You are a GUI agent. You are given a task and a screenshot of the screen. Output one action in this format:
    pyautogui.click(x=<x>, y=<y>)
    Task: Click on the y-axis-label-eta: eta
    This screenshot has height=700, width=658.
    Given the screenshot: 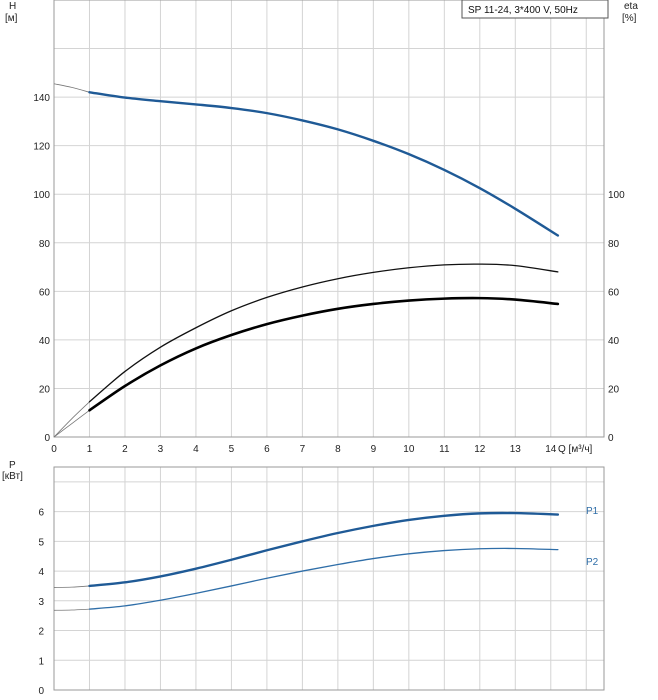 What is the action you would take?
    pyautogui.click(x=631, y=6)
    